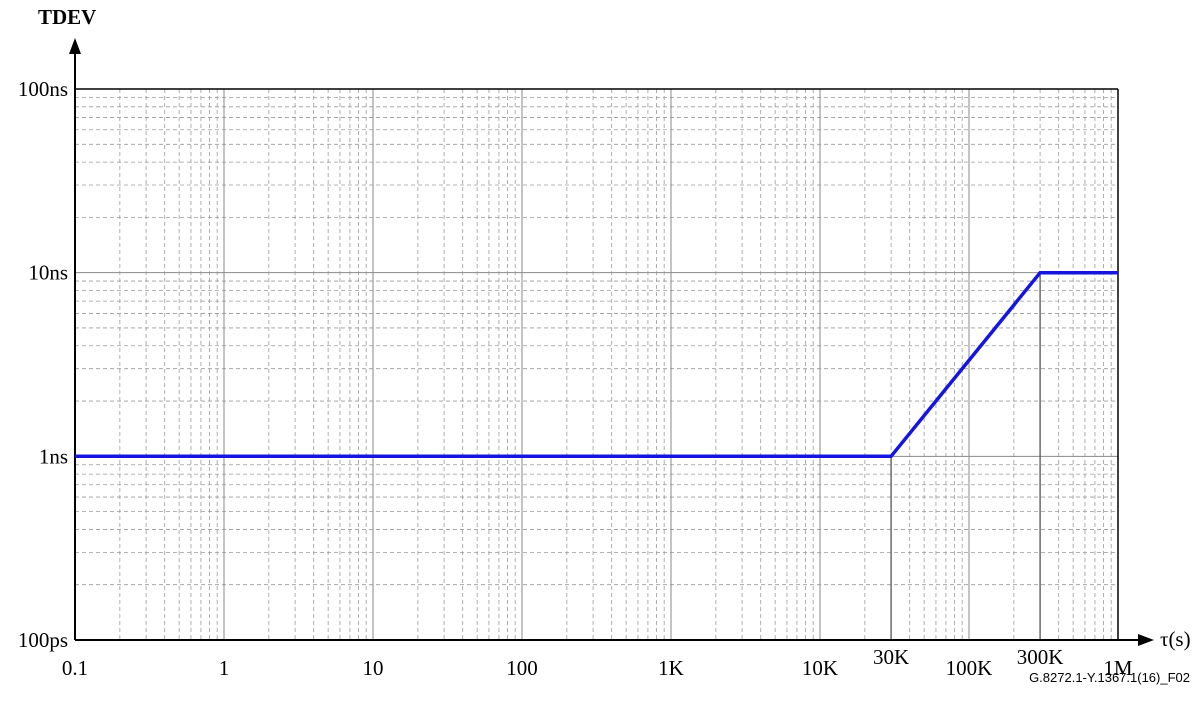 This screenshot has height=706, width=1194. I want to click on x-tick-label: 100K, so click(969, 668).